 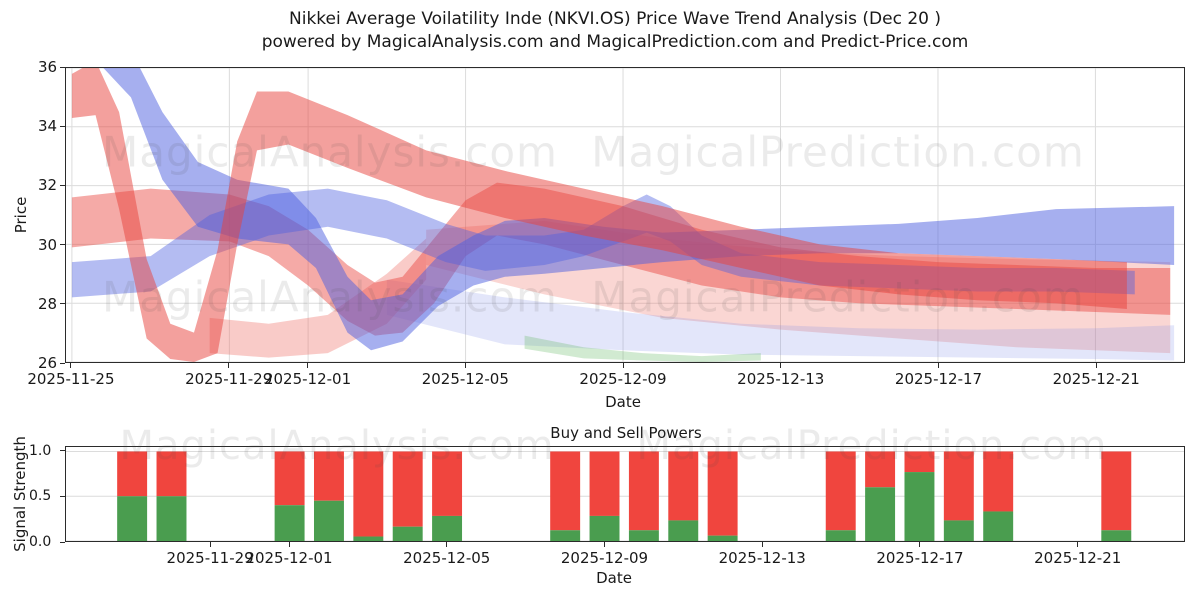 What do you see at coordinates (48, 126) in the screenshot?
I see `y-tick-label-34: 34` at bounding box center [48, 126].